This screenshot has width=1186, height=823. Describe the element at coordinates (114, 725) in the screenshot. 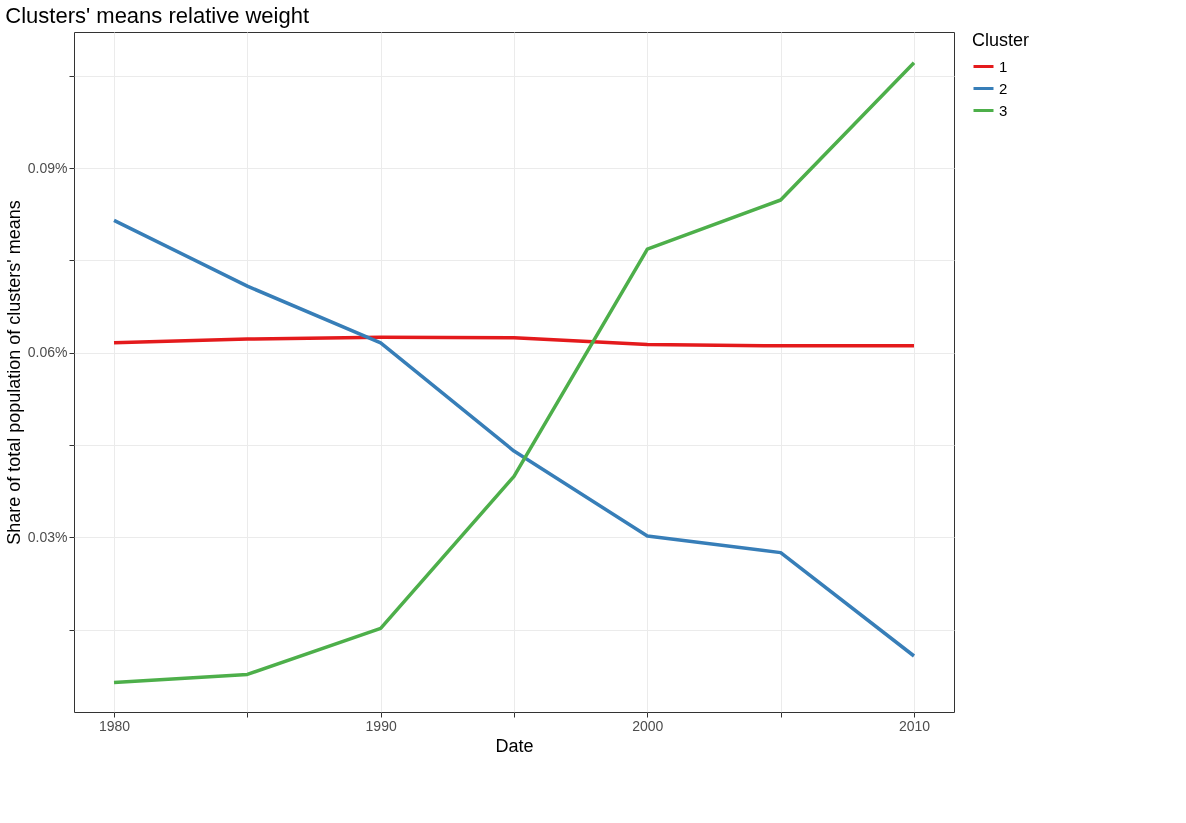

I see `x-tick-label: 1980` at that location.